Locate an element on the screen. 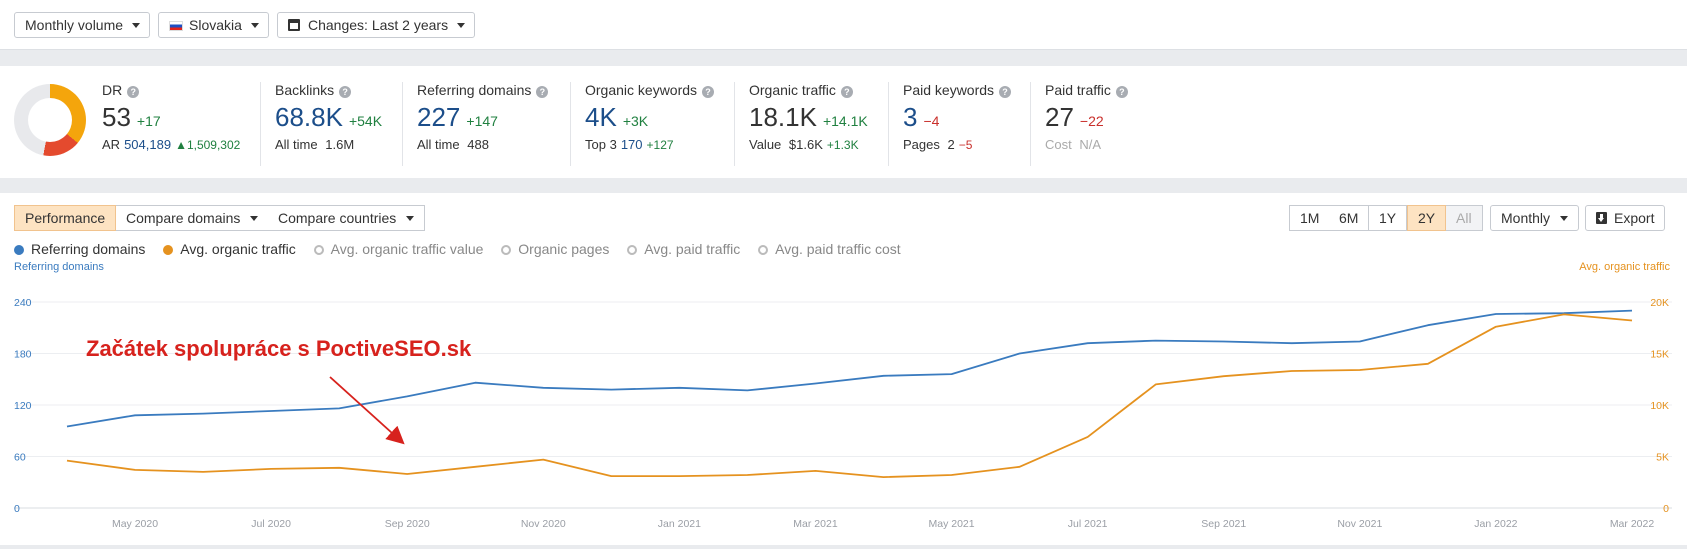 This screenshot has width=1687, height=549. metric-delta: +54K is located at coordinates (365, 121).